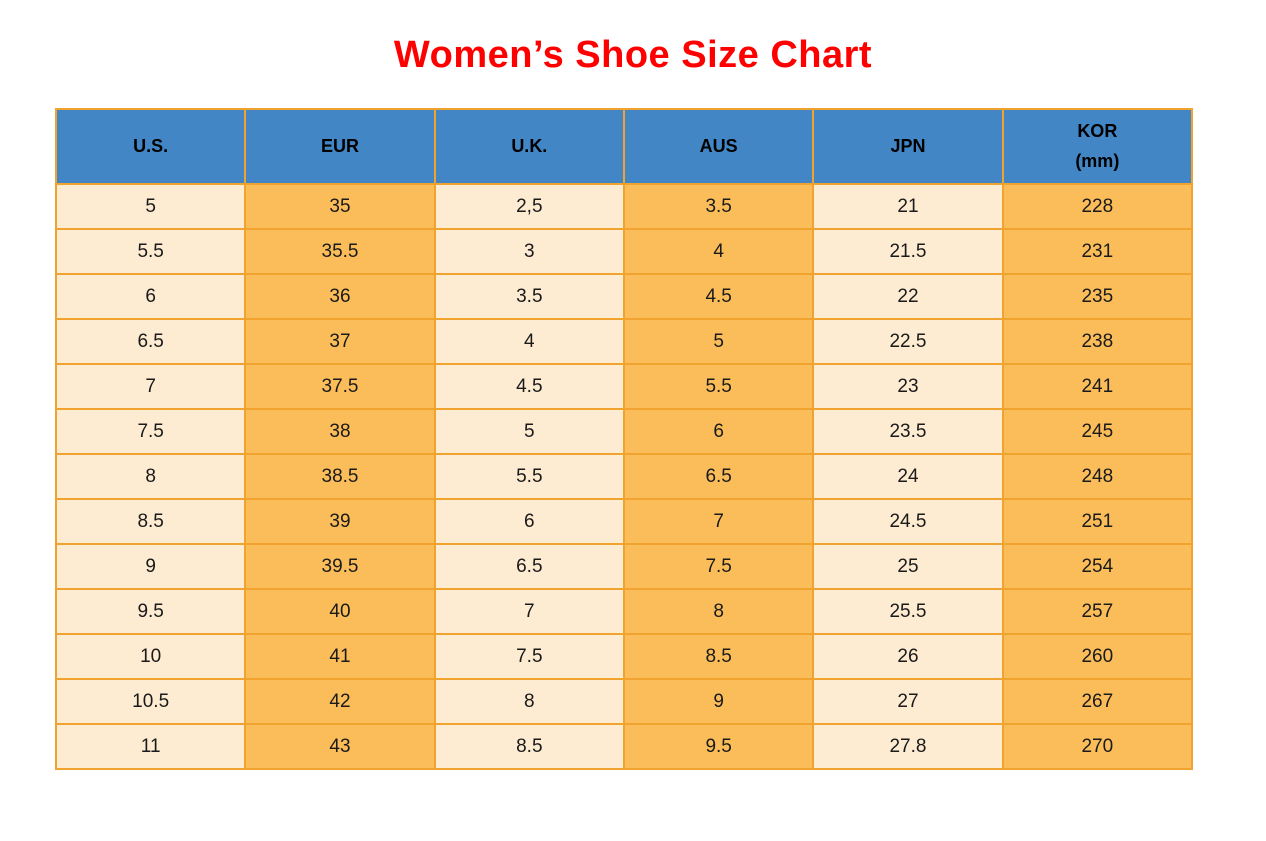  I want to click on table-cell-us: 9.5, so click(150, 611).